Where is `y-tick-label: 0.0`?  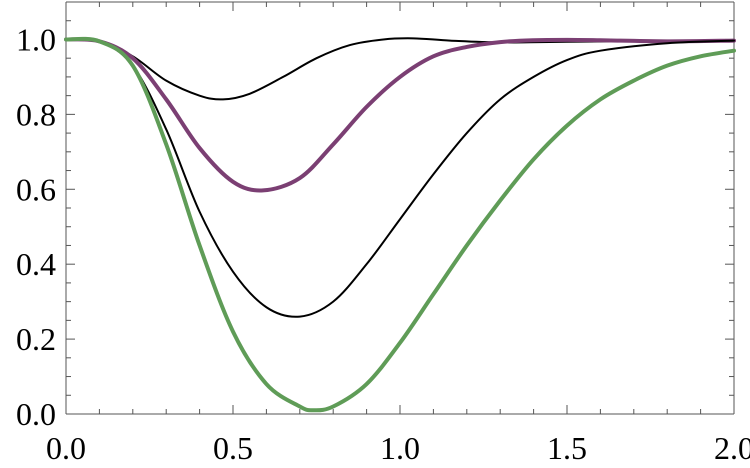
y-tick-label: 0.0 is located at coordinates (36, 414).